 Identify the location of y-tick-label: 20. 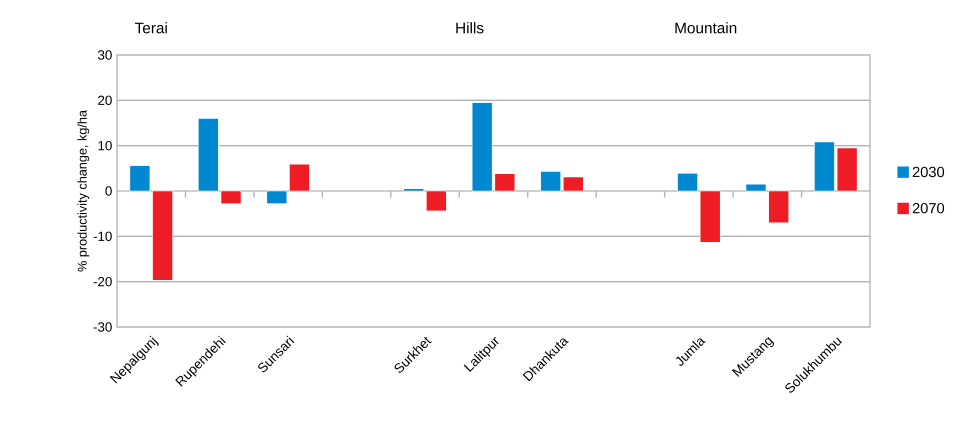
(105, 101).